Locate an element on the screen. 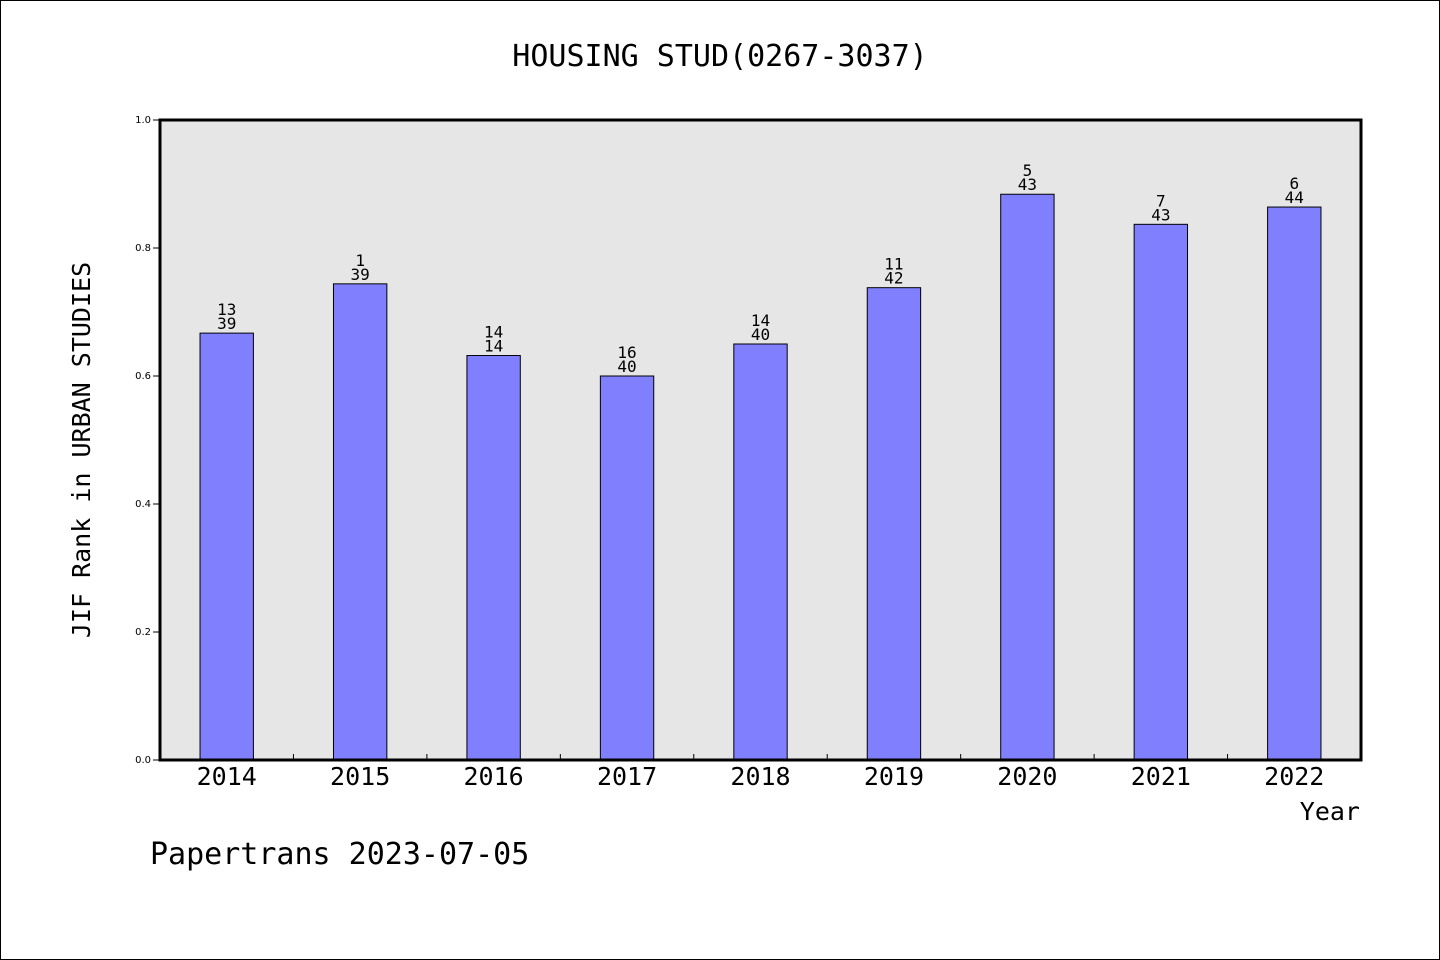 The width and height of the screenshot is (1440, 960). y-axis-title: JIF Rank in URBAN STUDIES is located at coordinates (81, 450).